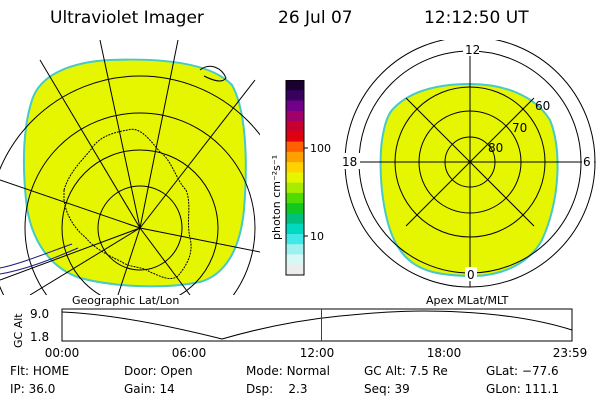 The height and width of the screenshot is (400, 600). Describe the element at coordinates (349, 162) in the screenshot. I see `mlt-label-left: 18` at that location.